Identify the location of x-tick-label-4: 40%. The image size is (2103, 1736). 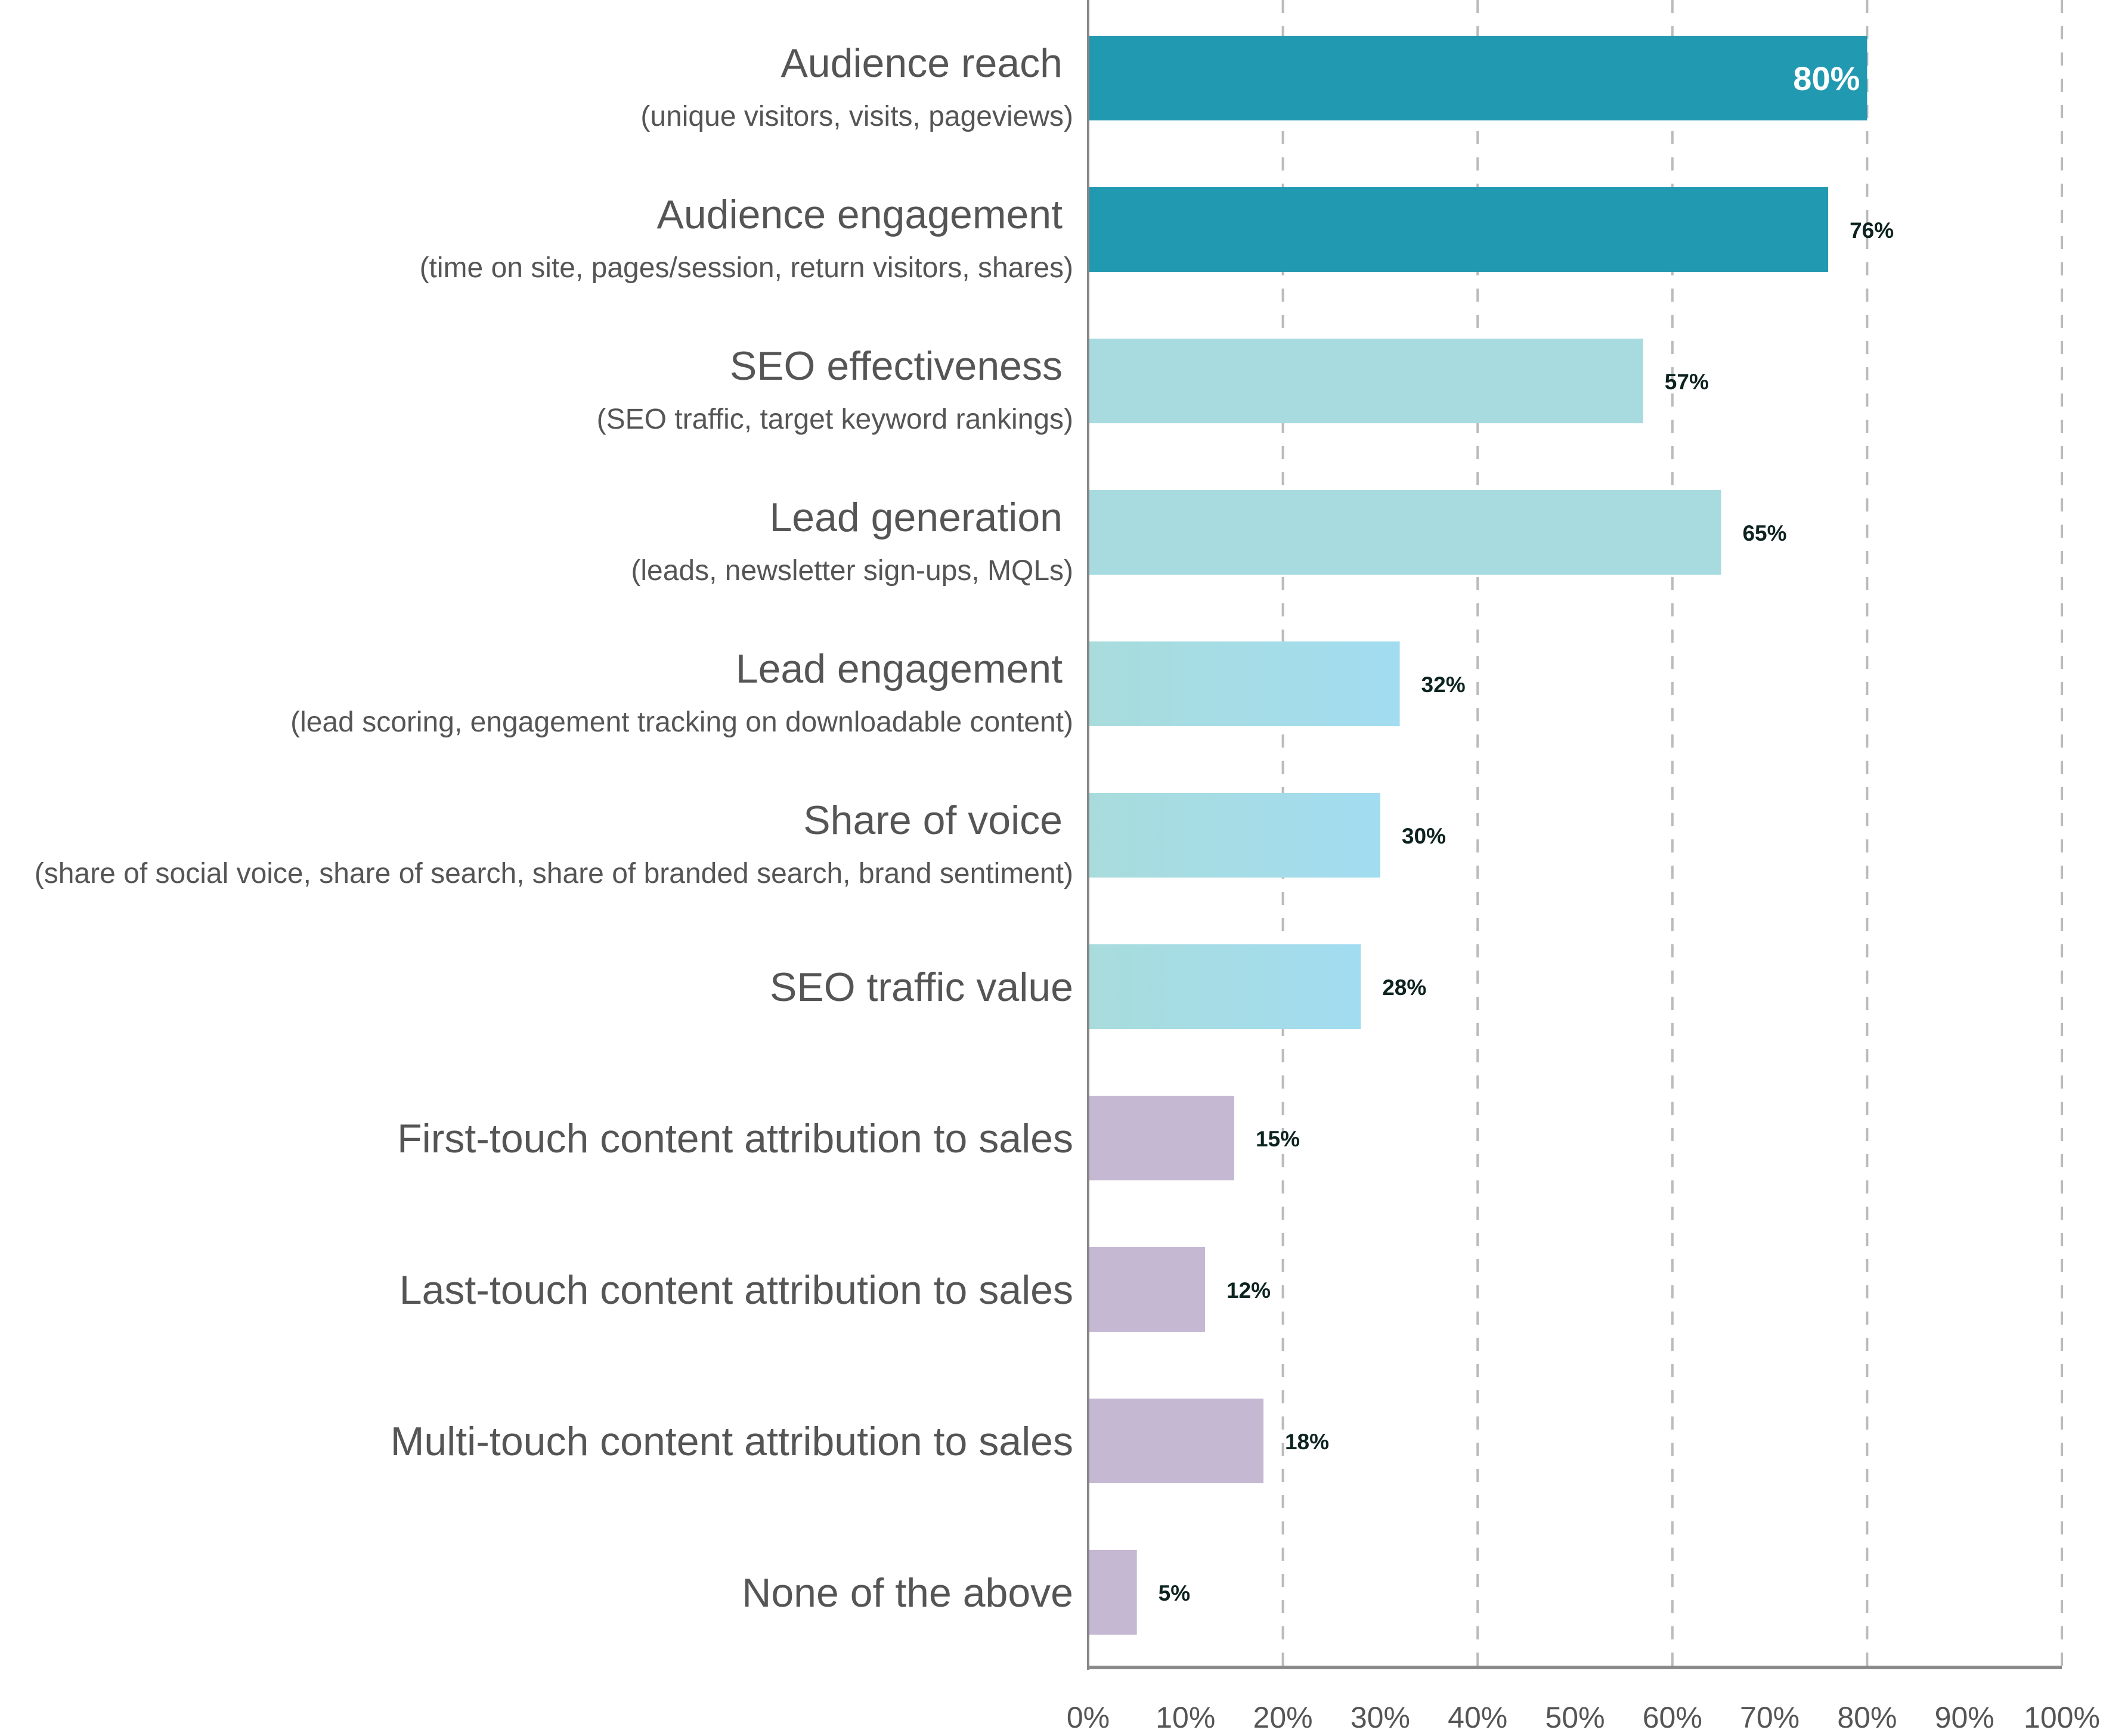
(1477, 1717).